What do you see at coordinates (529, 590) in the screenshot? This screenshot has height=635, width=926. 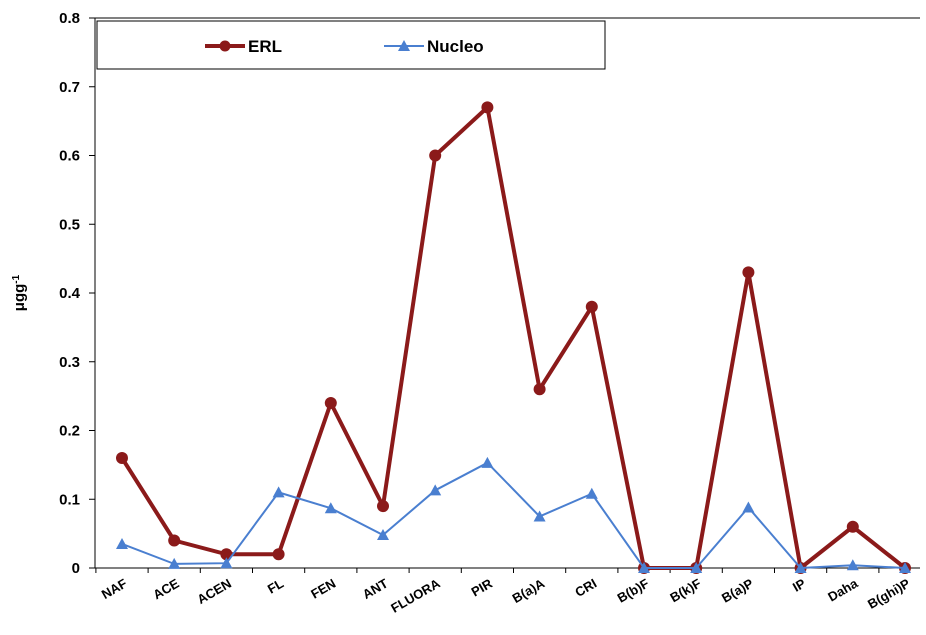 I see `x-tick-label: B(a)A` at bounding box center [529, 590].